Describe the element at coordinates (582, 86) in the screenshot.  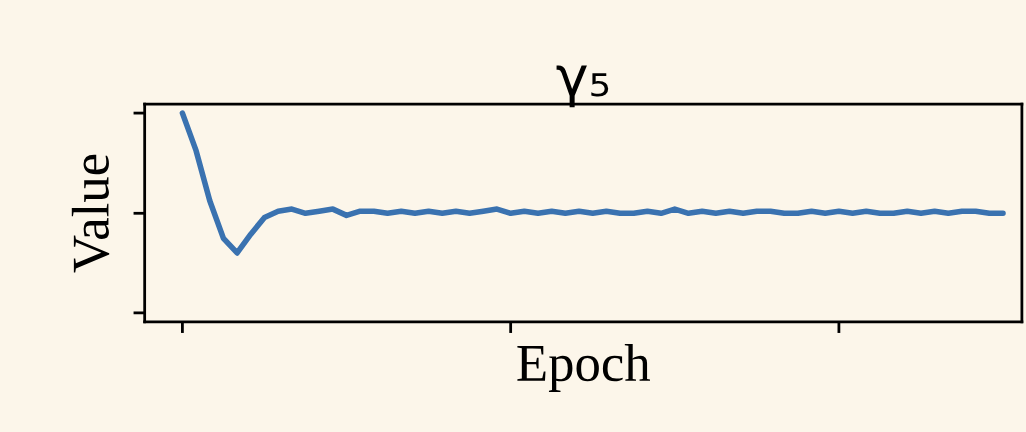
I see `chart-title: γ₅` at that location.